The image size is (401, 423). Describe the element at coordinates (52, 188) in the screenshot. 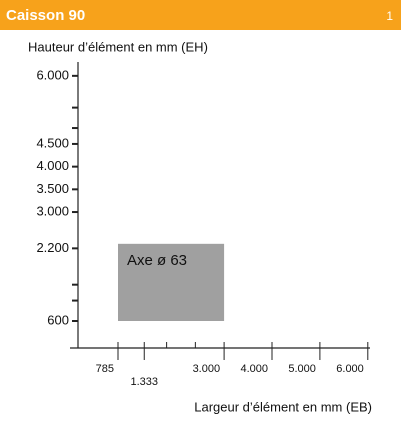

I see `y-tick-label: 3.500` at that location.